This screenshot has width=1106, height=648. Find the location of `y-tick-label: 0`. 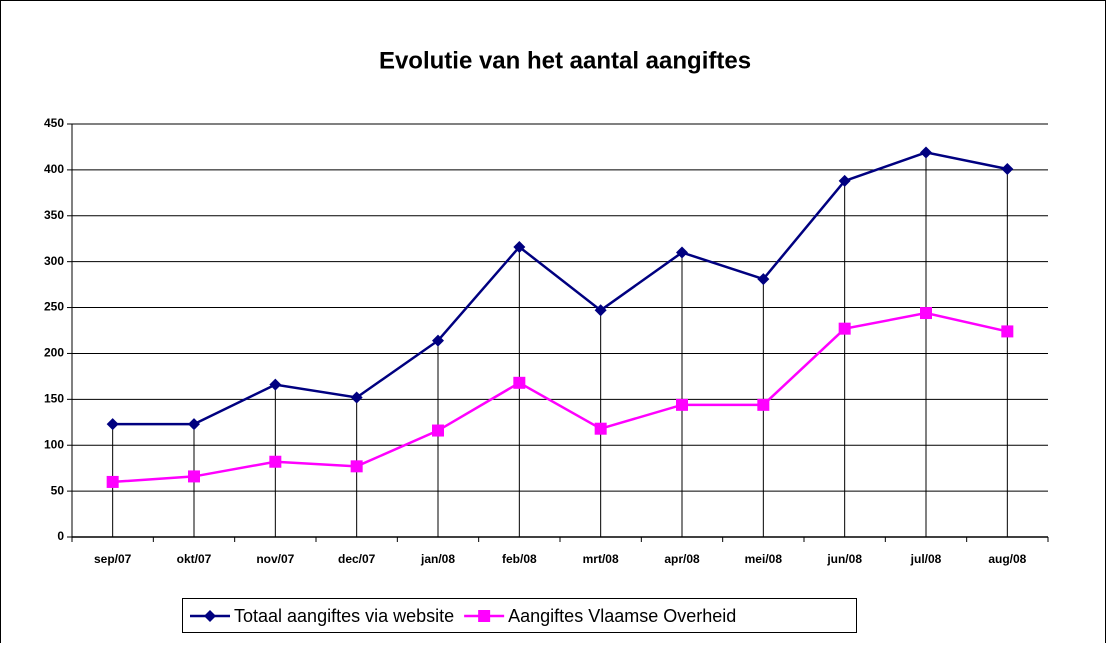

y-tick-label: 0 is located at coordinates (60, 536).